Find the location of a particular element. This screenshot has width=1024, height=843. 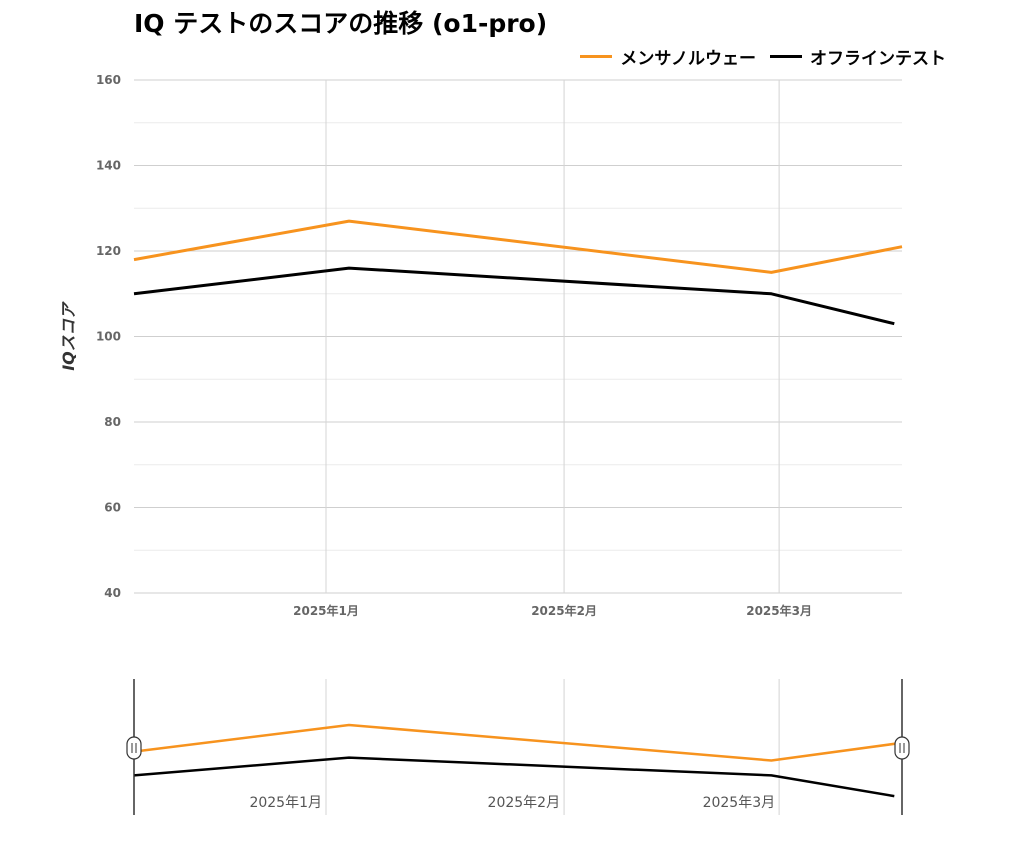

navigator-x-tick-label: 2025年1月 is located at coordinates (285, 803).